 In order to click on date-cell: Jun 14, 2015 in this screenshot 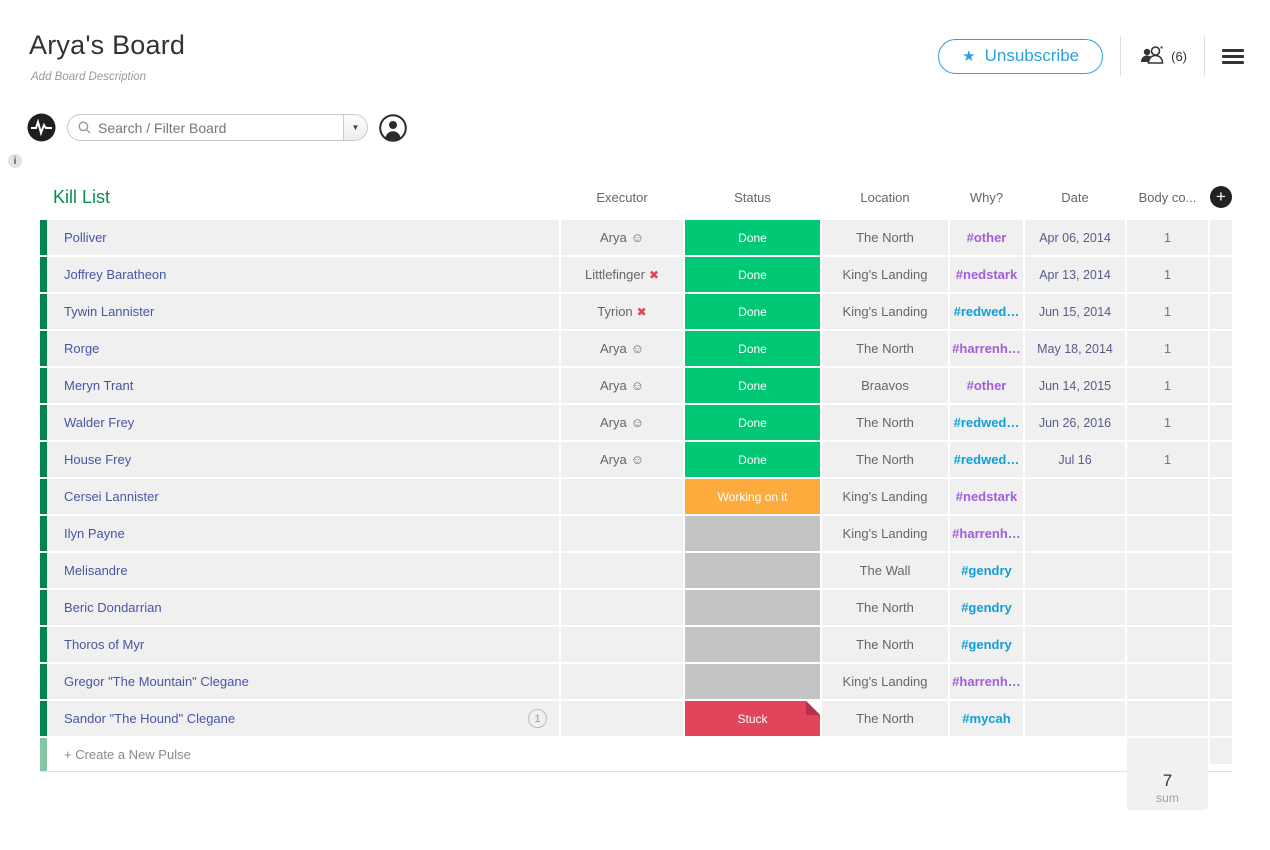, I will do `click(1075, 385)`.